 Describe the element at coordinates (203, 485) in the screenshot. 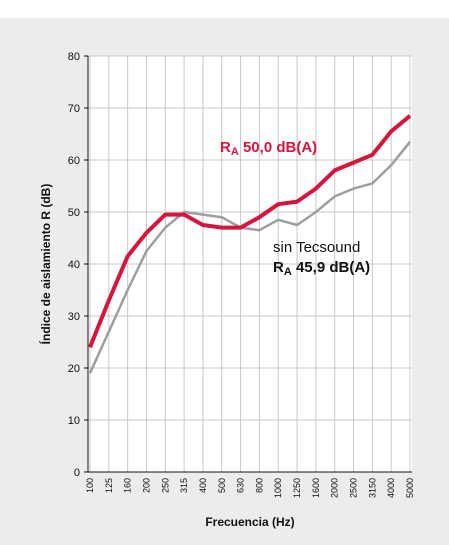

I see `x-tick-label: 400` at that location.